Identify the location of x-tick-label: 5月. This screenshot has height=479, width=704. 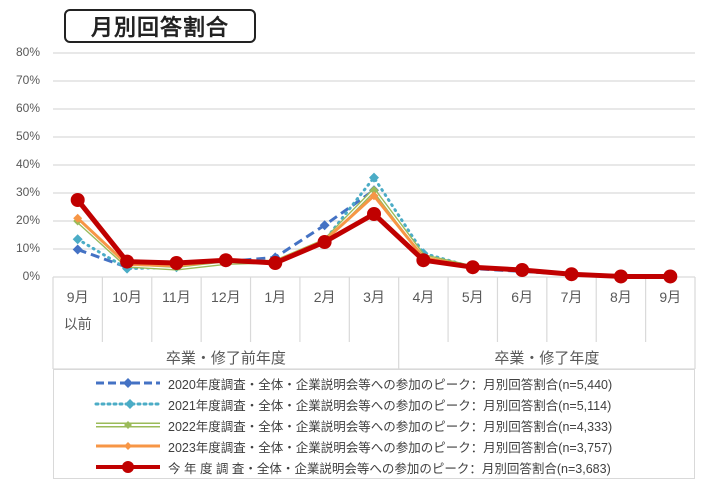
(472, 297).